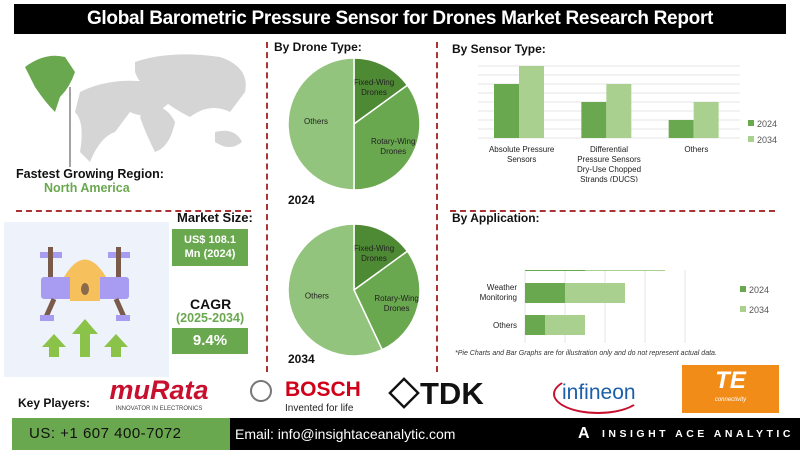 The height and width of the screenshot is (450, 800). I want to click on cagr-label: CAGR, so click(211, 304).